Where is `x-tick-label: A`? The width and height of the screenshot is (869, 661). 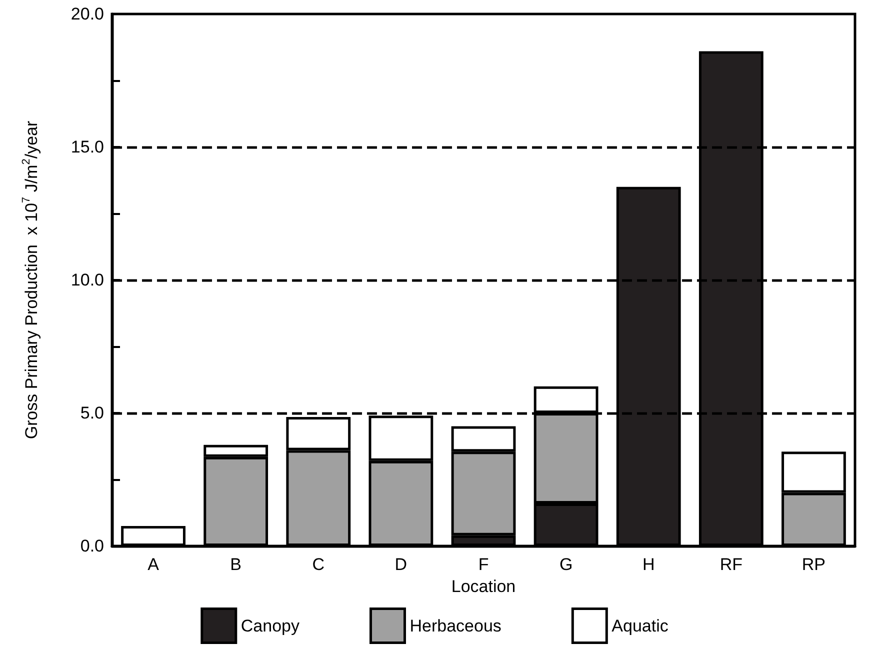
x-tick-label: A is located at coordinates (154, 564).